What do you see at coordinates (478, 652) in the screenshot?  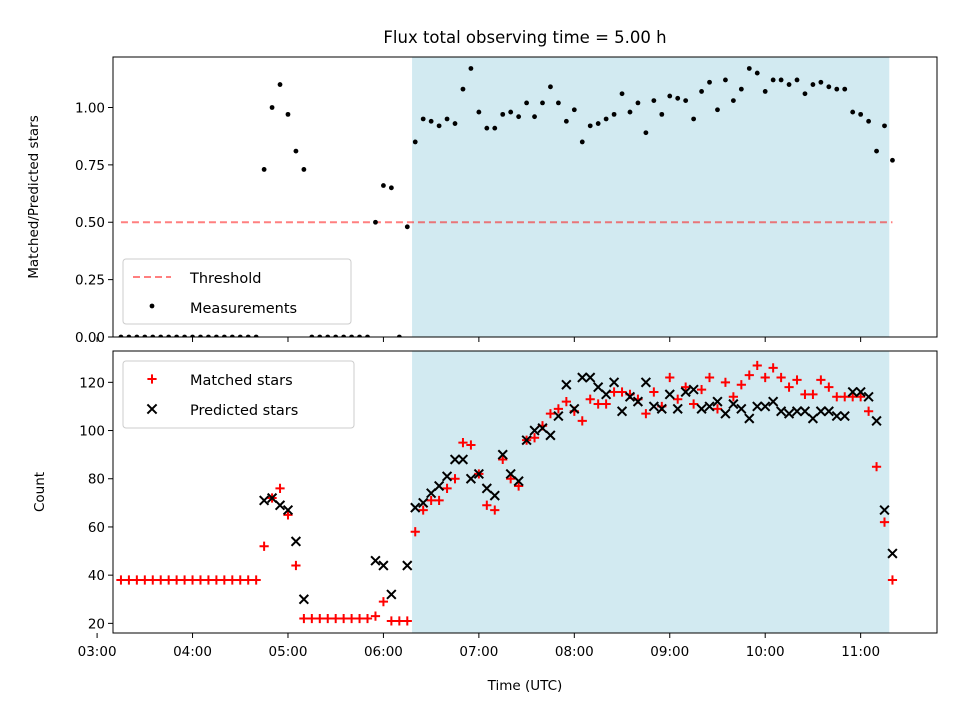 I see `x-tick-label: 07:00` at bounding box center [478, 652].